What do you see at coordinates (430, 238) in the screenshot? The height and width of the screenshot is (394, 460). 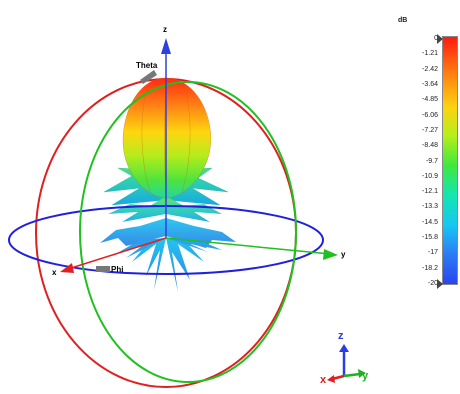 I see `colorbar-tick-label: -15.8` at bounding box center [430, 238].